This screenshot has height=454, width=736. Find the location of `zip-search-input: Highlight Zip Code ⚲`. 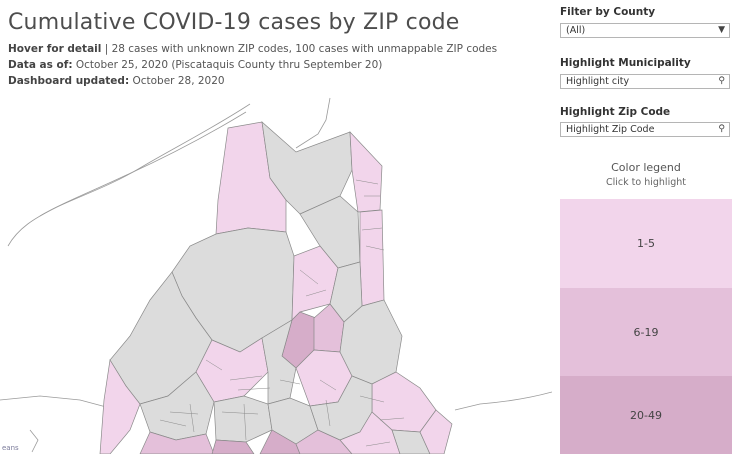

zip-search-input: Highlight Zip Code ⚲ is located at coordinates (645, 129).